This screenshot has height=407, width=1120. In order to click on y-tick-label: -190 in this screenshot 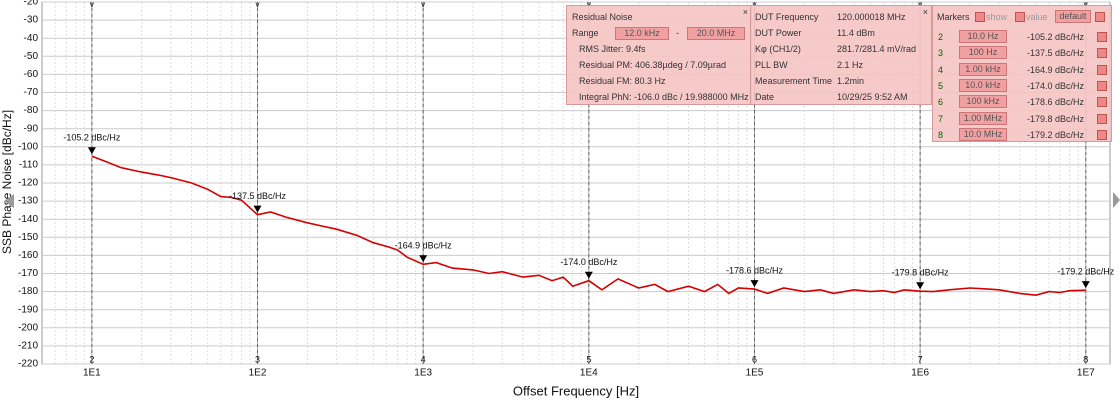, I will do `click(28, 309)`.